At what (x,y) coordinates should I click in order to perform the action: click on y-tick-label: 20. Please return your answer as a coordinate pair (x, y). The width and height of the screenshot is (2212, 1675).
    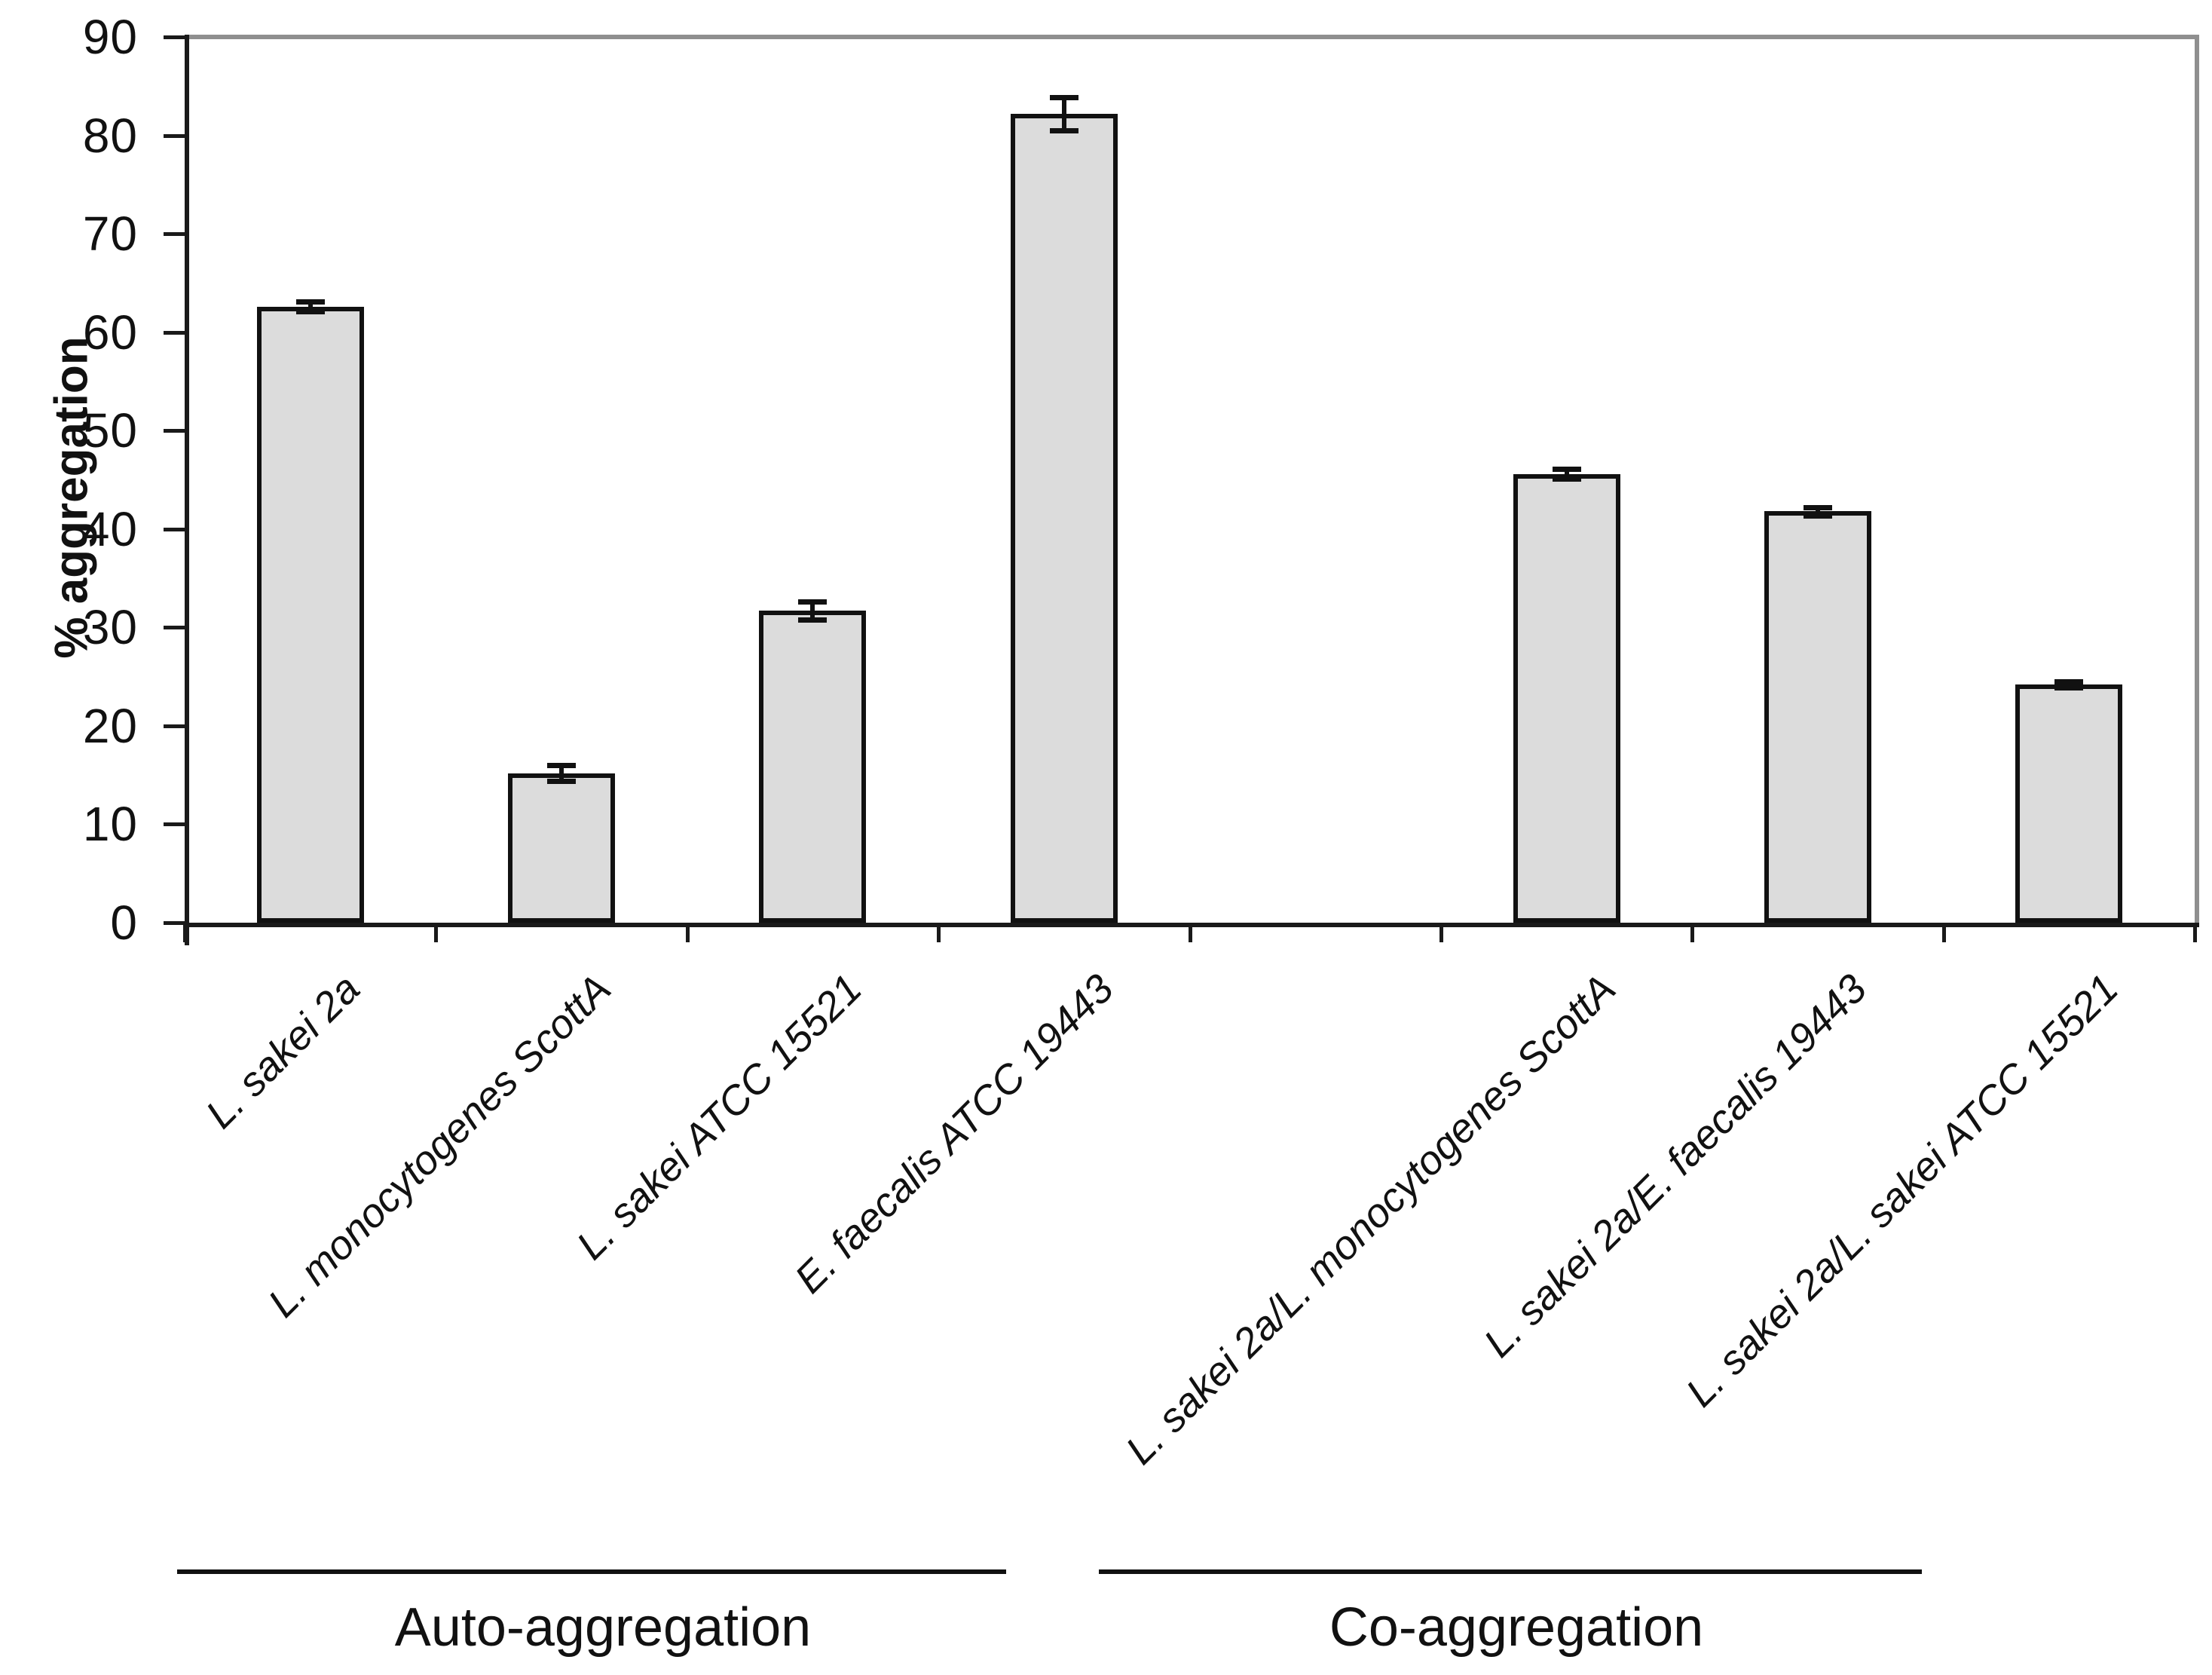
    Looking at the image, I should click on (110, 725).